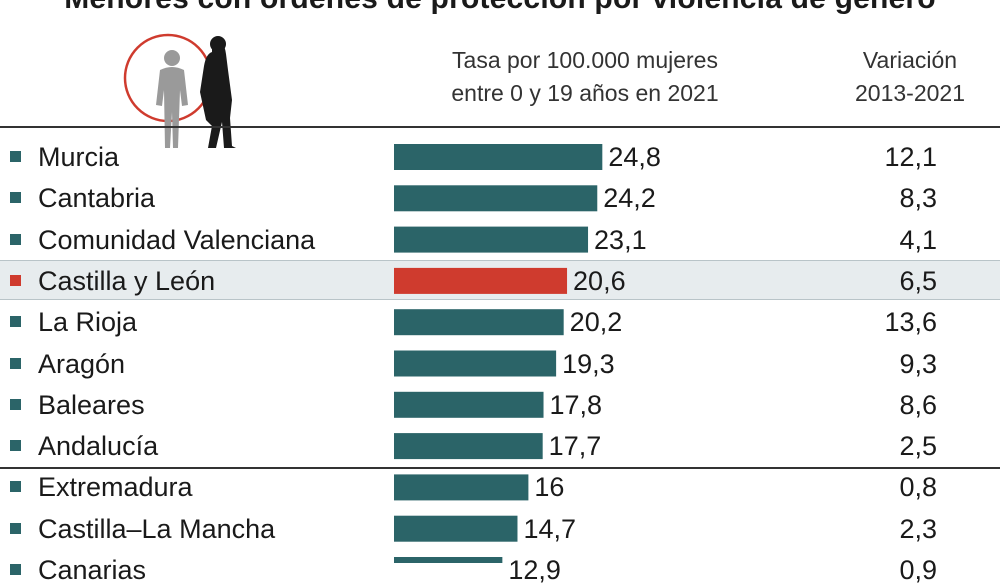  I want to click on variation-value: 8,3, so click(918, 198).